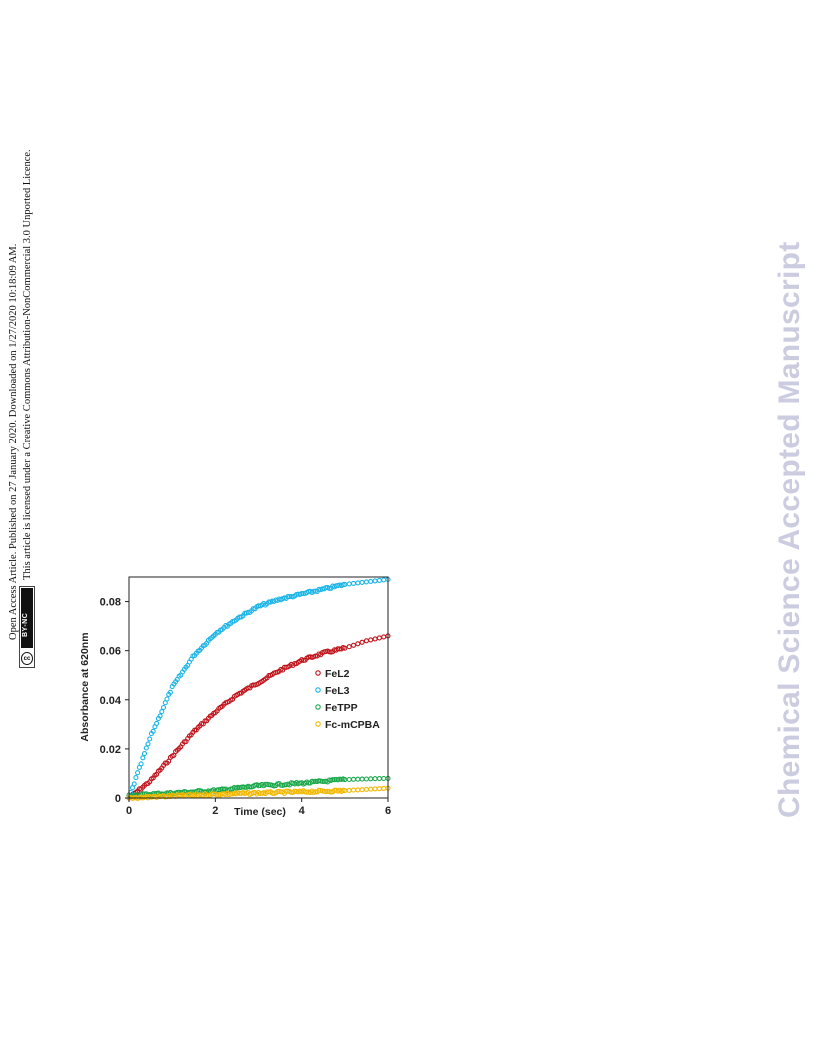  I want to click on y-axis-label: Absorbance at 620nm, so click(85, 686).